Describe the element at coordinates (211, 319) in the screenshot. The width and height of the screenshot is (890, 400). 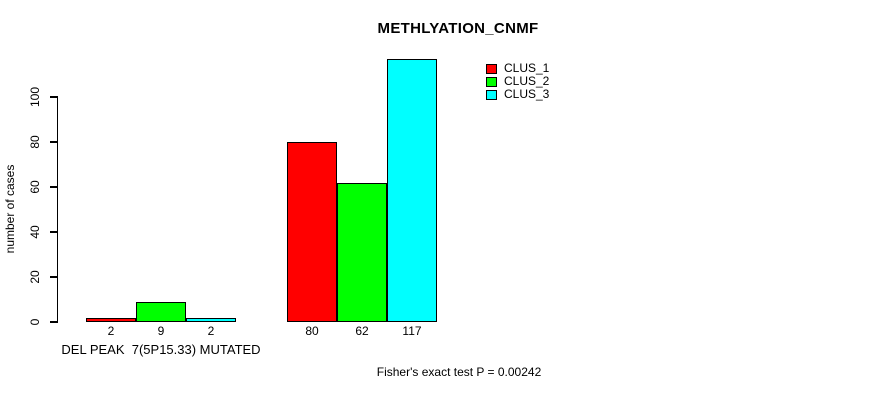
I see `bar-clus_3-group1` at that location.